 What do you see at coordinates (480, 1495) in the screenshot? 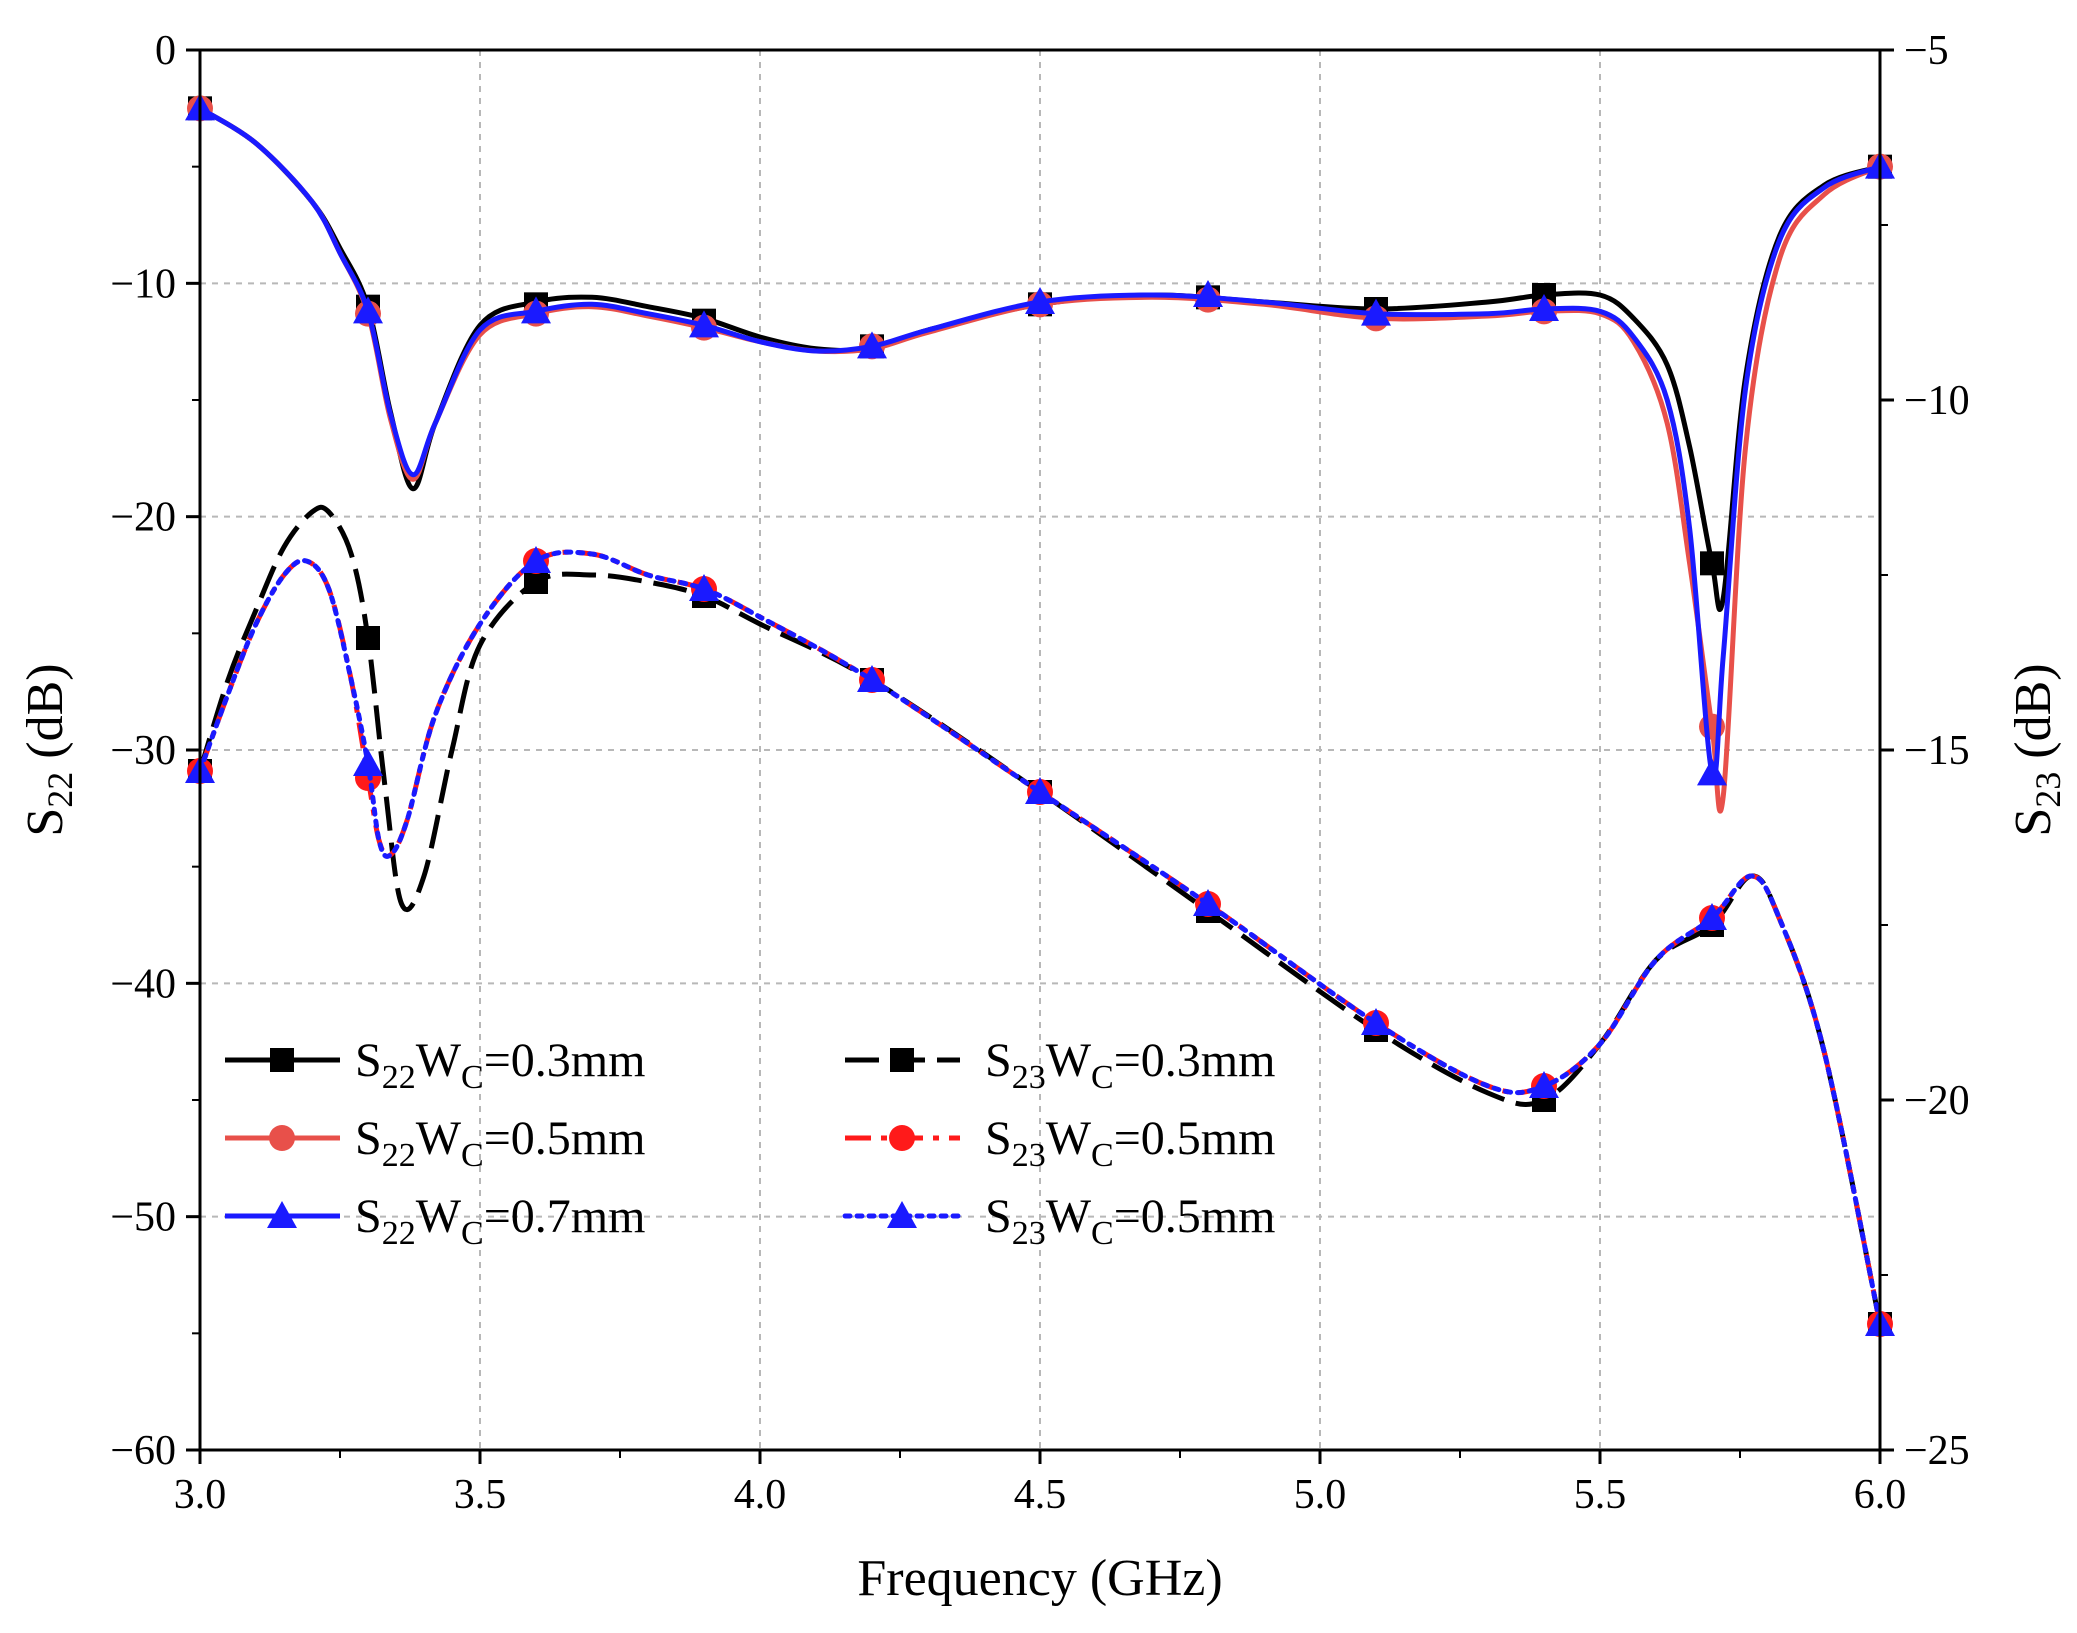
I see `x-tick-label: 3.5` at bounding box center [480, 1495].